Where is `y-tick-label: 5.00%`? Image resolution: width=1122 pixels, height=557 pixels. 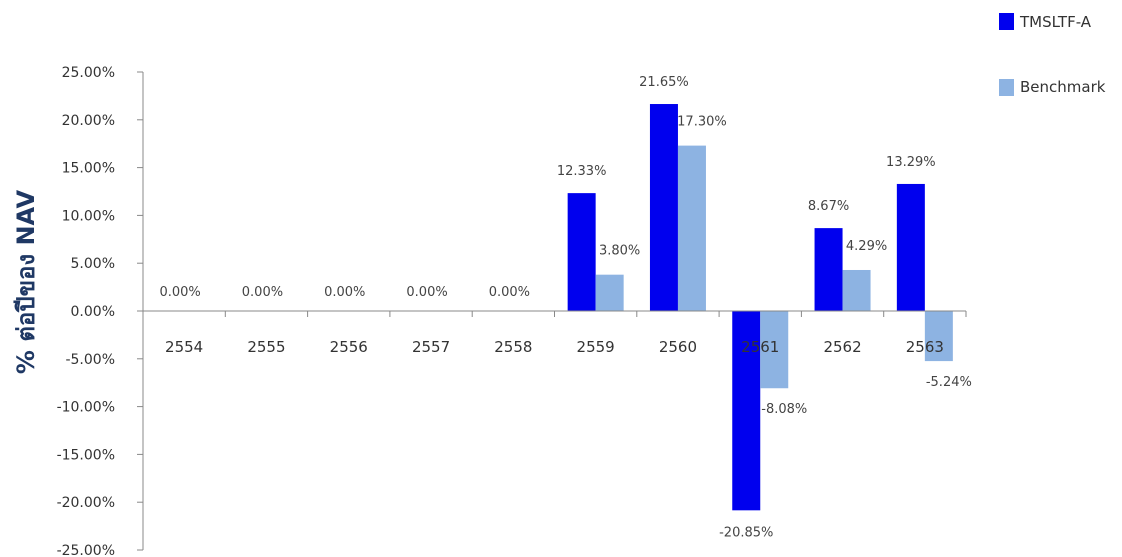 y-tick-label: 5.00% is located at coordinates (93, 264).